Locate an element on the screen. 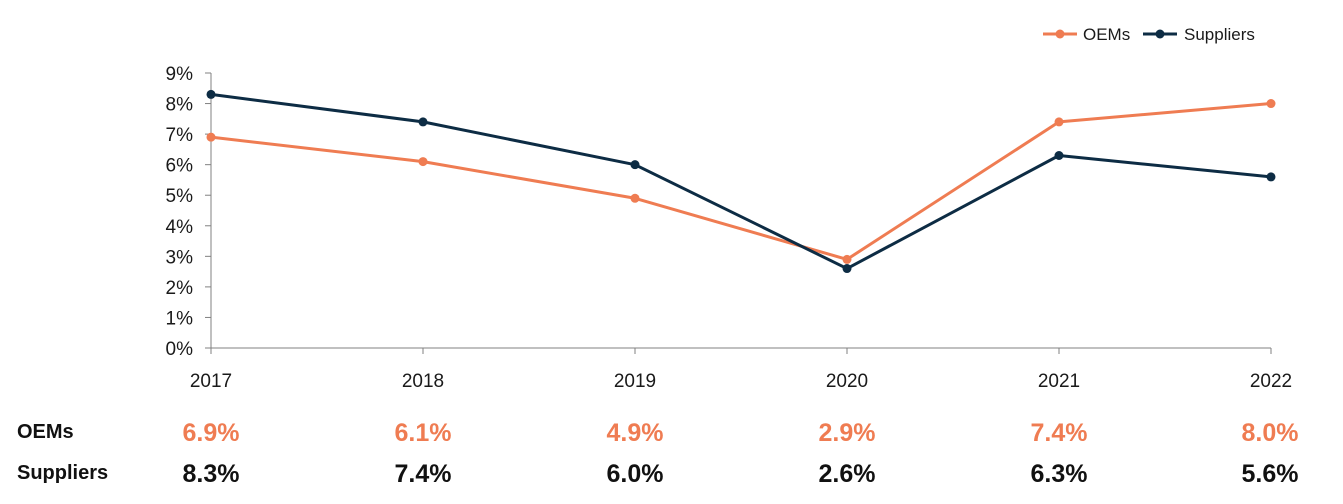  y-tick-label: 5% is located at coordinates (180, 196).